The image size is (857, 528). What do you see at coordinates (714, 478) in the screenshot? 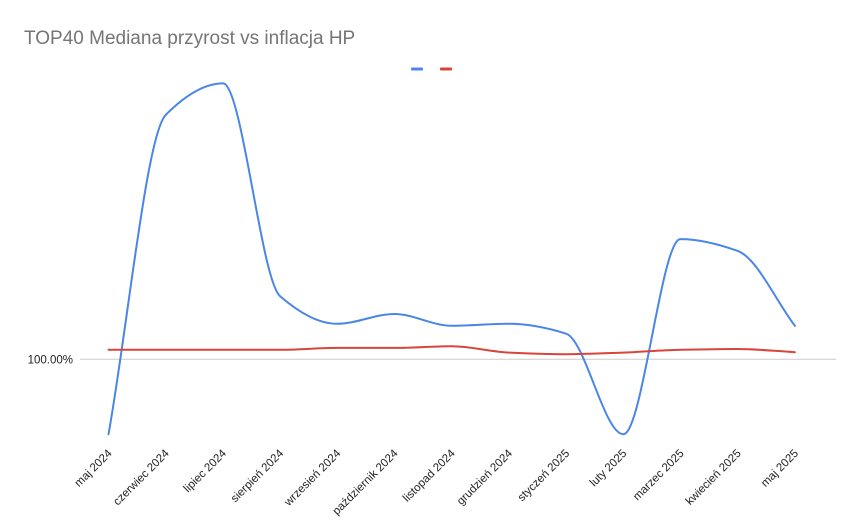
I see `x-tick-label: kwiecień 2025` at bounding box center [714, 478].